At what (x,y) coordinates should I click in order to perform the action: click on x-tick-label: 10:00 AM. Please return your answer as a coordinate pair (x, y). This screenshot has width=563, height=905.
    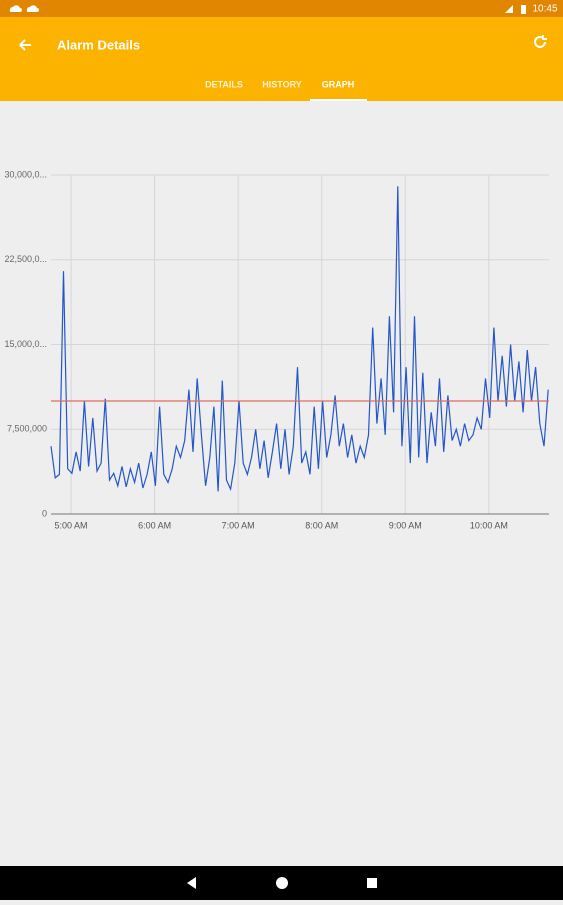
    Looking at the image, I should click on (489, 525).